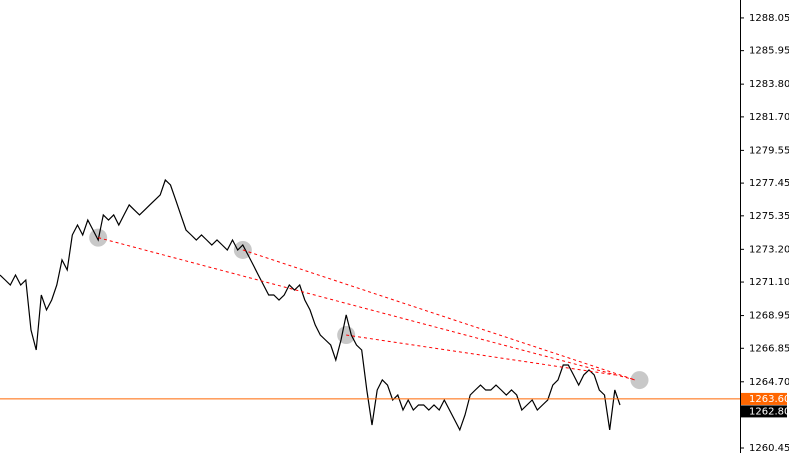 This screenshot has height=453, width=789. Describe the element at coordinates (769, 448) in the screenshot. I see `y-tick-label: 1260.45` at that location.